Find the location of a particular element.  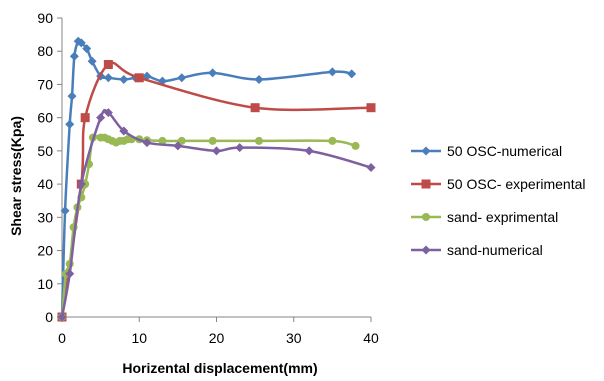

y-tick-label: 0 is located at coordinates (49, 317).